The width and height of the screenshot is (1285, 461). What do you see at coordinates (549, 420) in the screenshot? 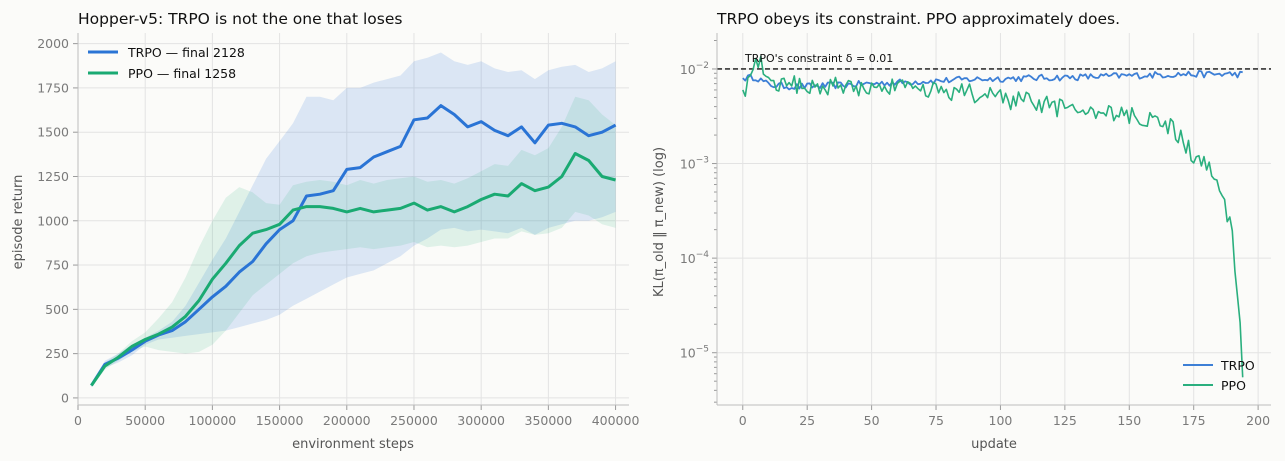
I see `left-x-tick-label: 350000` at bounding box center [549, 420].